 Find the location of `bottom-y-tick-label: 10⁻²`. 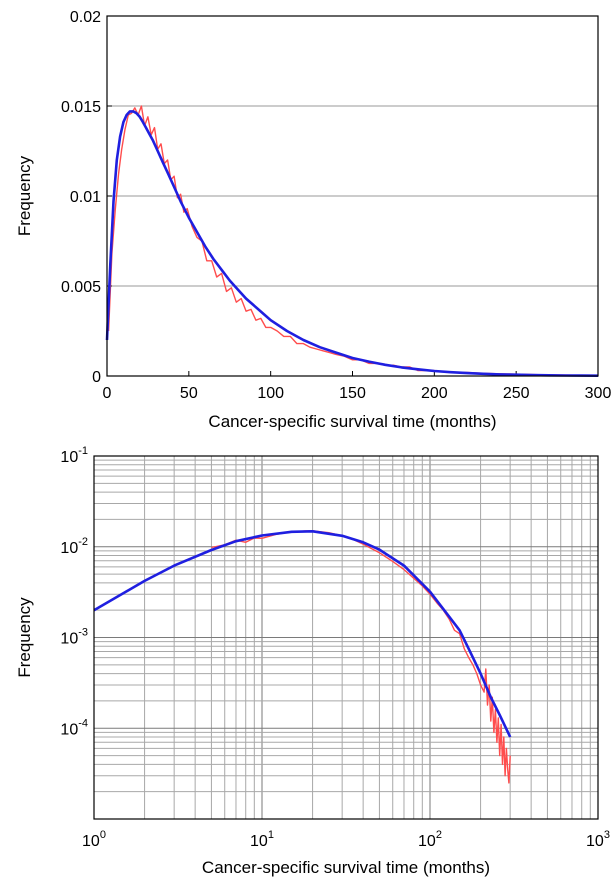

bottom-y-tick-label: 10⁻² is located at coordinates (74, 546).